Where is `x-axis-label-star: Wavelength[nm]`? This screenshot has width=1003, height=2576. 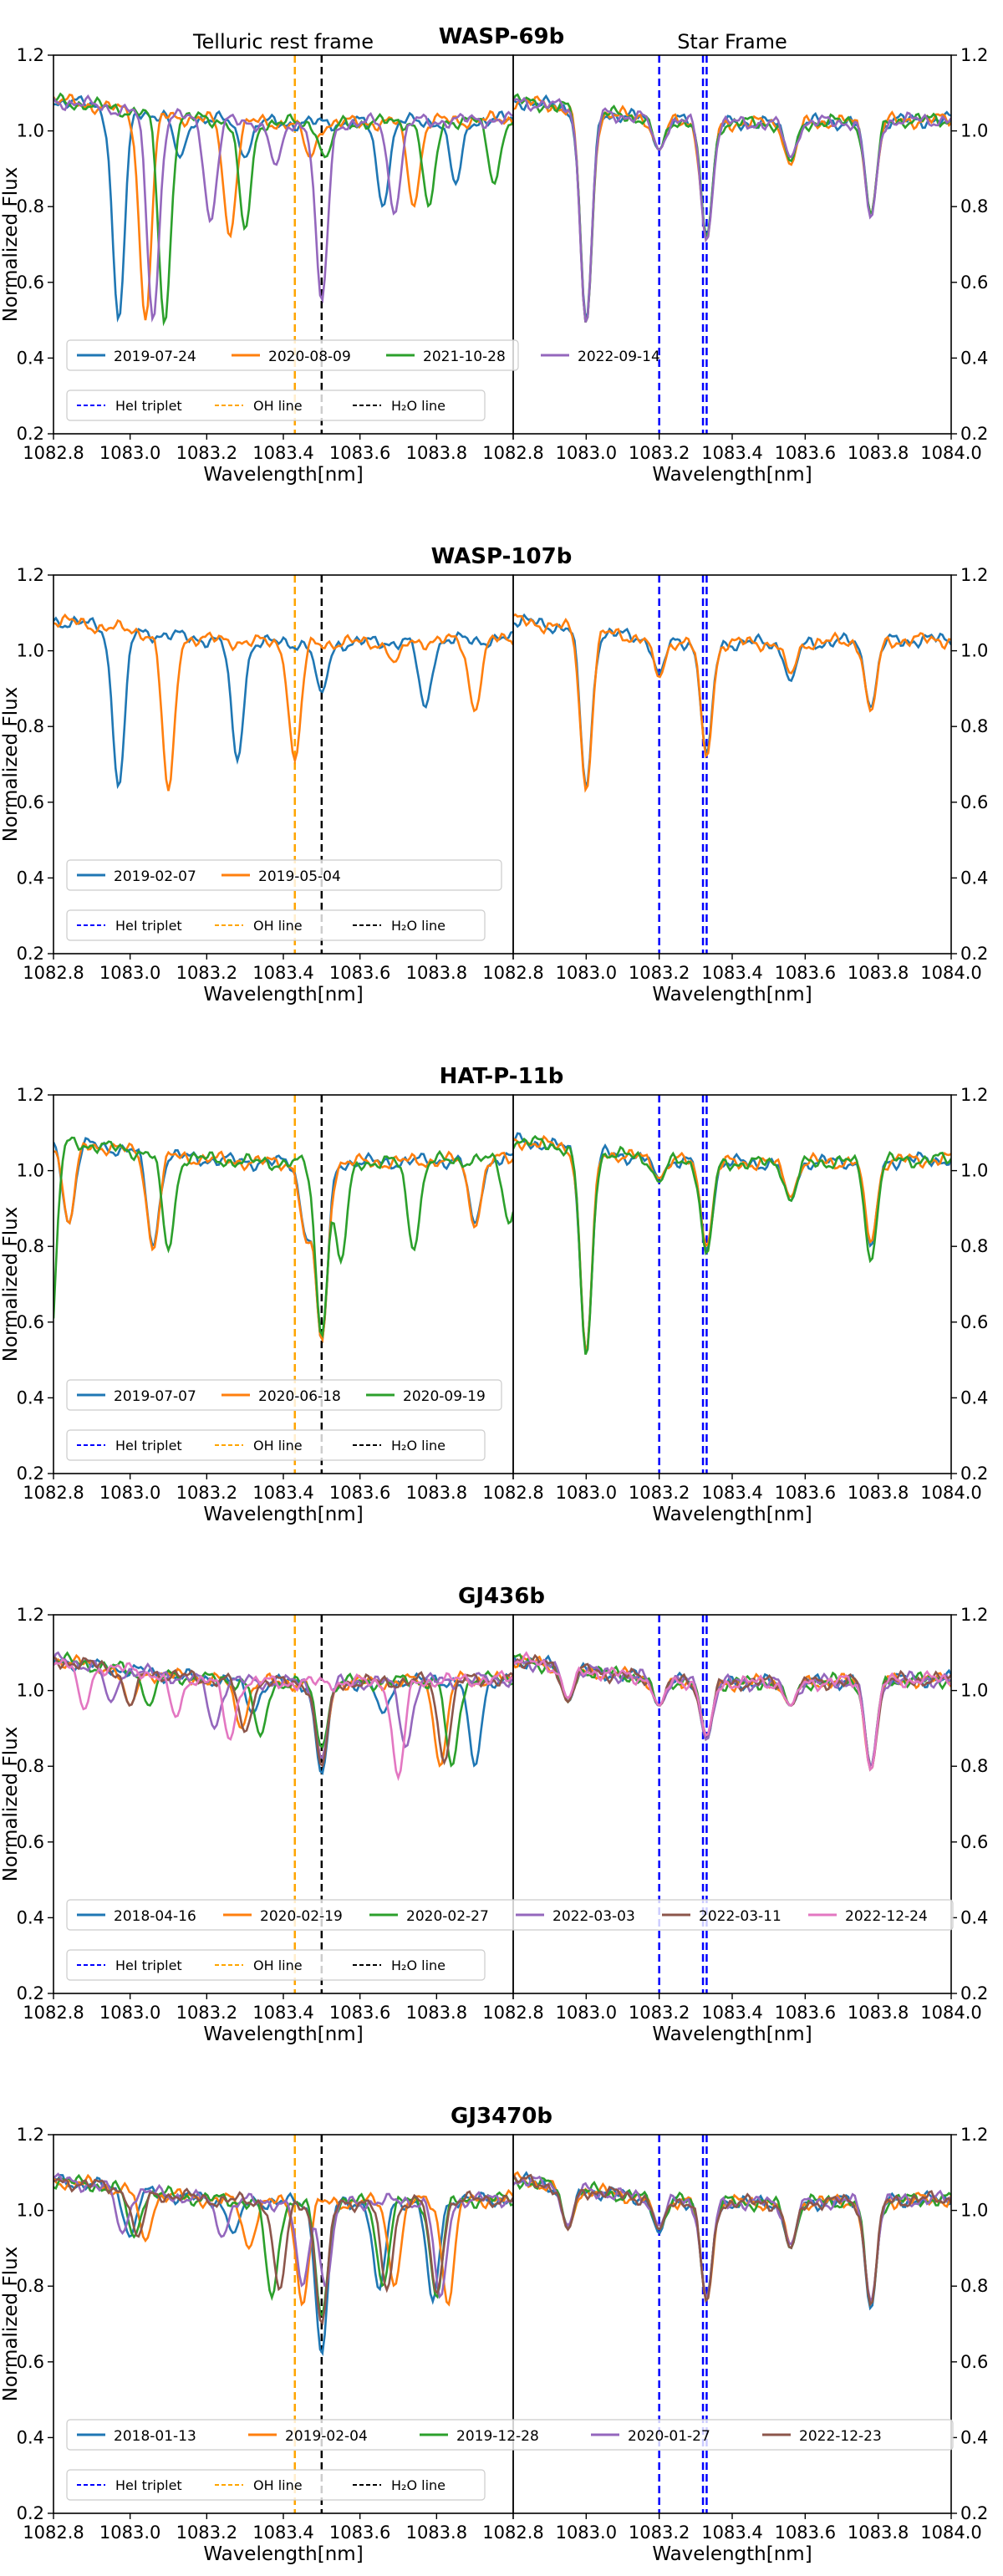 x-axis-label-star: Wavelength[nm] is located at coordinates (732, 1514).